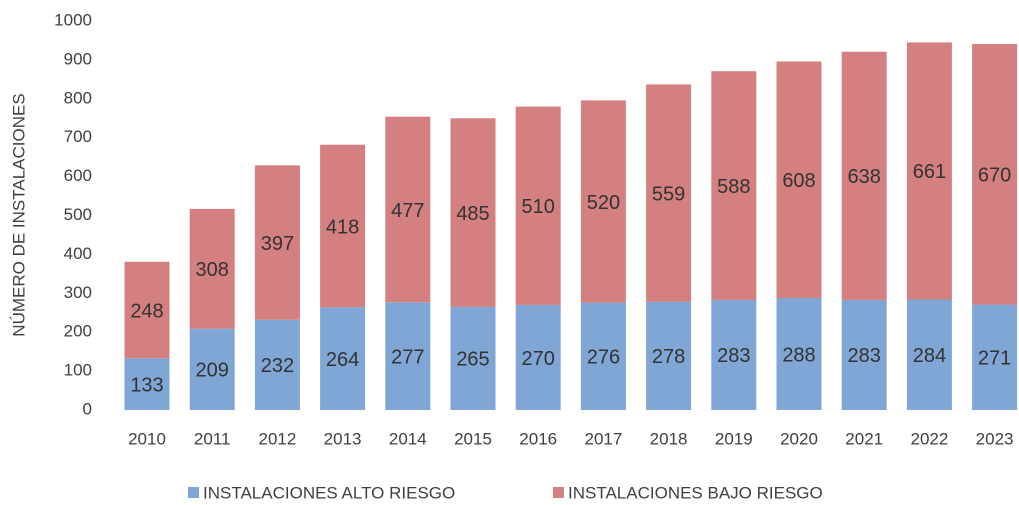 This screenshot has width=1019, height=505. Describe the element at coordinates (408, 438) in the screenshot. I see `x-tick-label: 2014` at that location.